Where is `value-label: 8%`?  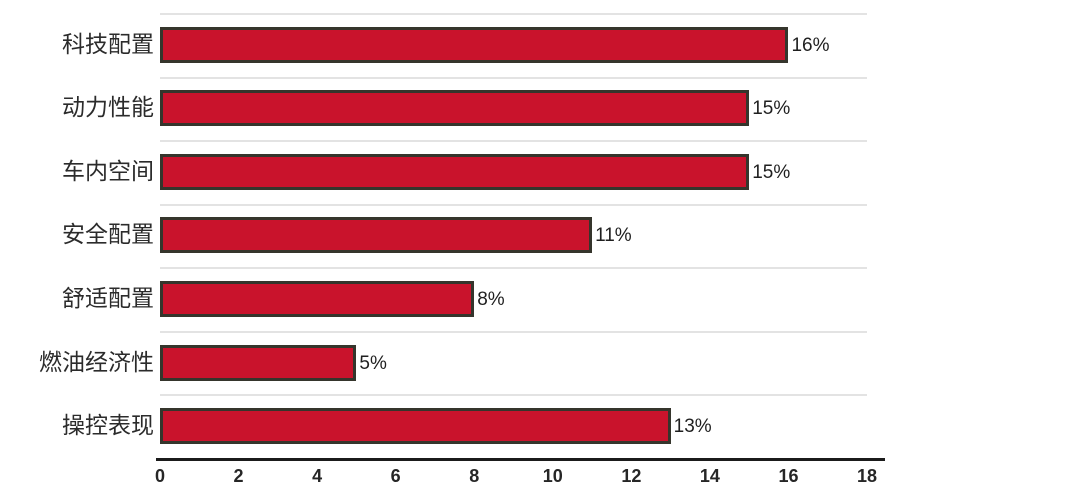
value-label: 8% is located at coordinates (491, 300).